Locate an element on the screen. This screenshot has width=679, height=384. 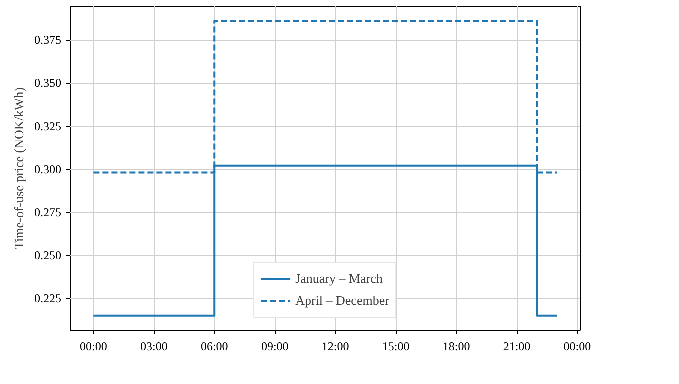
x-tick-label: 18:00 is located at coordinates (456, 347).